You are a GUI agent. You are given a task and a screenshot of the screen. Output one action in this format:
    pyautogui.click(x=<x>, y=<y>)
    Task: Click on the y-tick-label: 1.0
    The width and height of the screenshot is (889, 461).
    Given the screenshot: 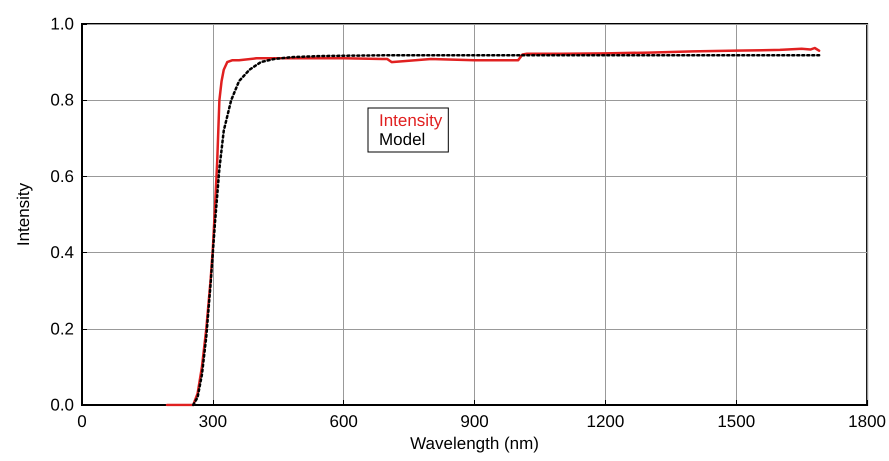 What is the action you would take?
    pyautogui.click(x=62, y=24)
    